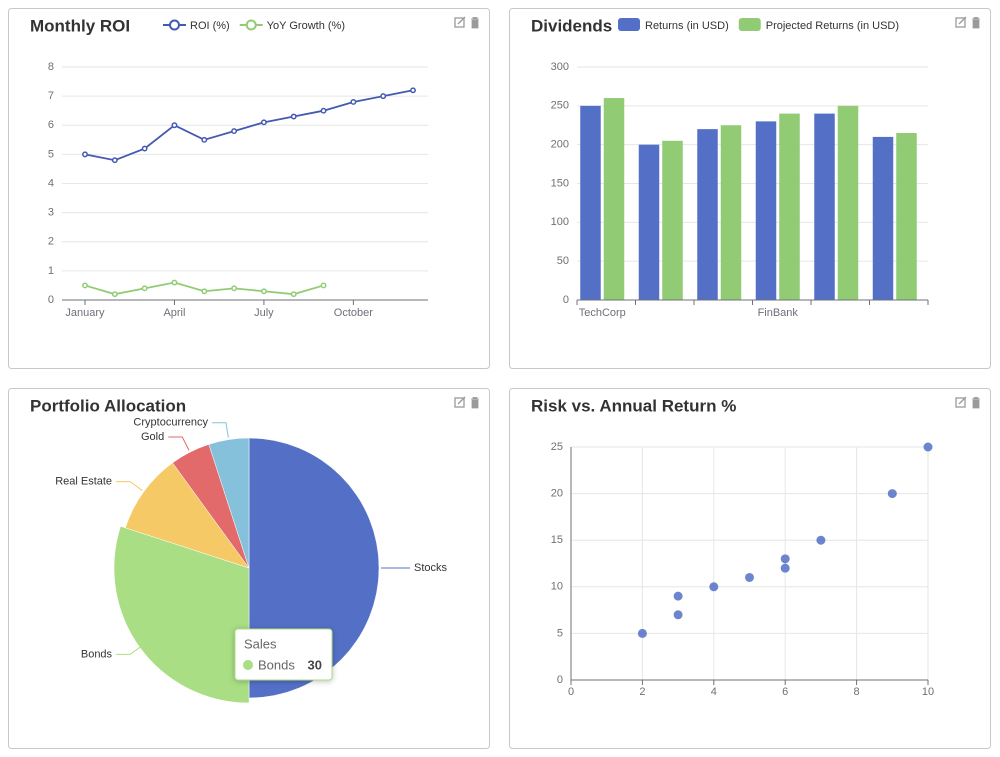 Image resolution: width=1000 pixels, height=757 pixels. I want to click on y-tick-label: 4, so click(51, 183).